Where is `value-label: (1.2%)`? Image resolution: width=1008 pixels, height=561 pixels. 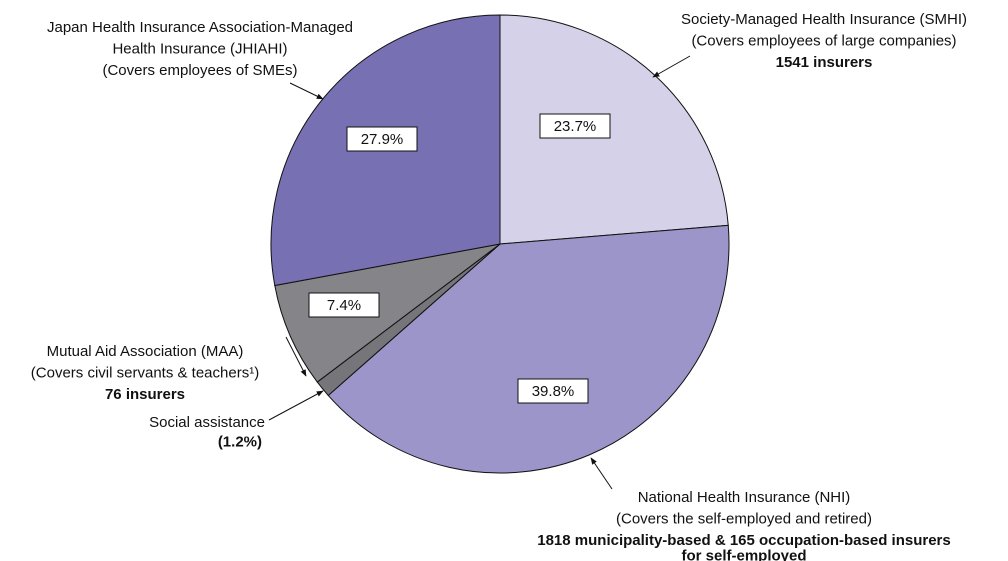
value-label: (1.2%) is located at coordinates (240, 441).